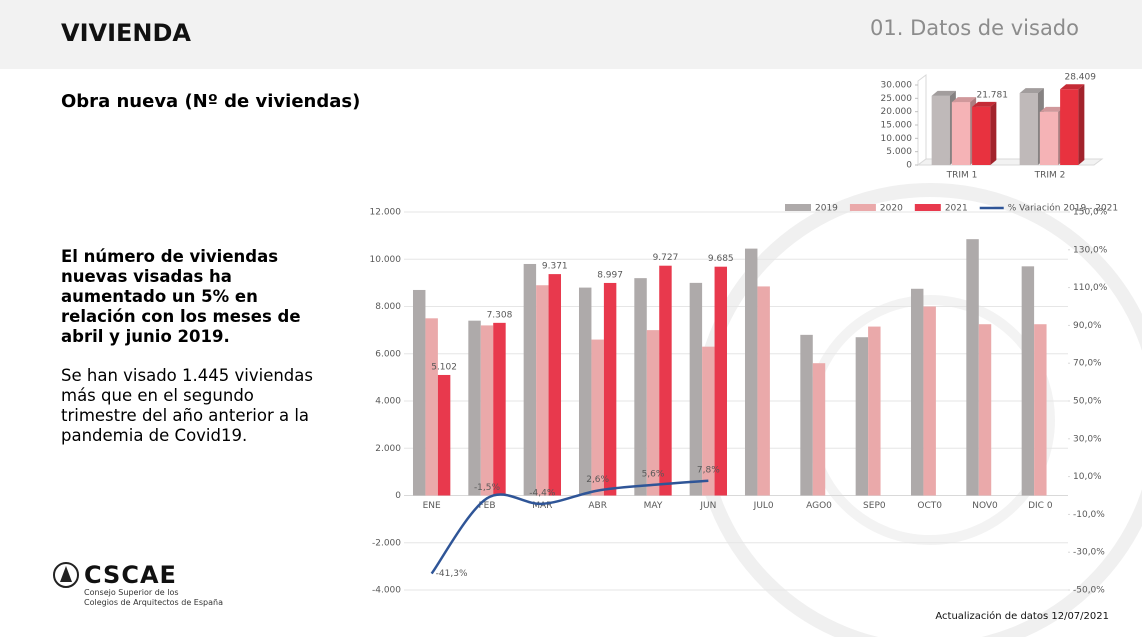  I want to click on y-tick-label: 2.000, so click(388, 449).